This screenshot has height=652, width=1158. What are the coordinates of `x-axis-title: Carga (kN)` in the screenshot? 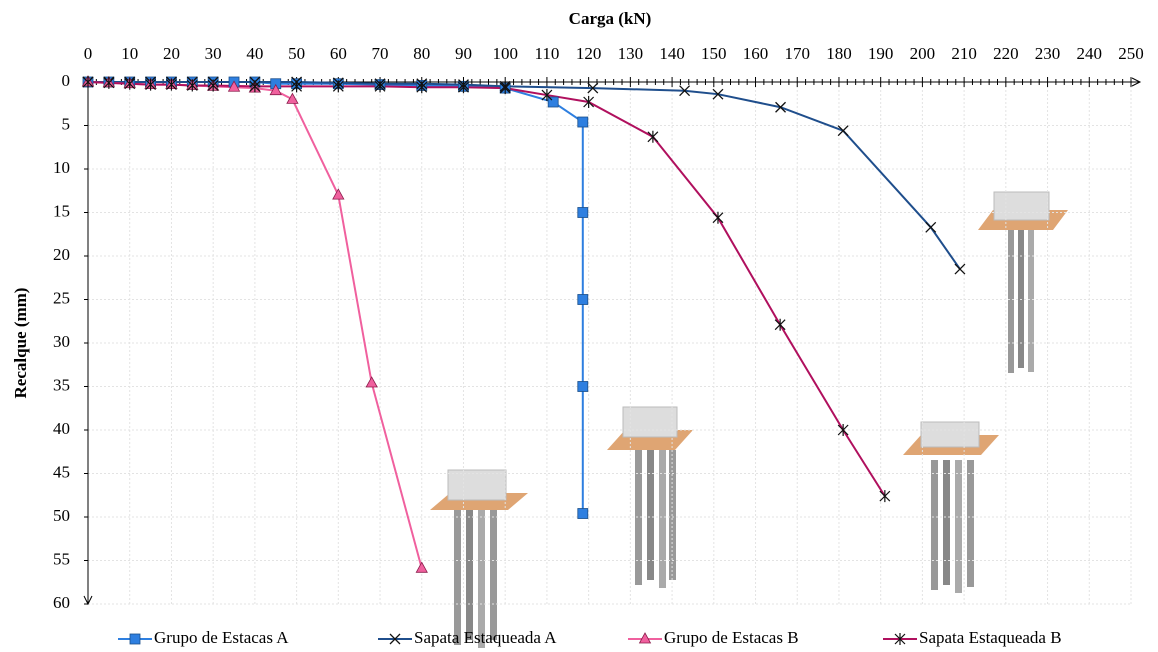 It's located at (610, 18).